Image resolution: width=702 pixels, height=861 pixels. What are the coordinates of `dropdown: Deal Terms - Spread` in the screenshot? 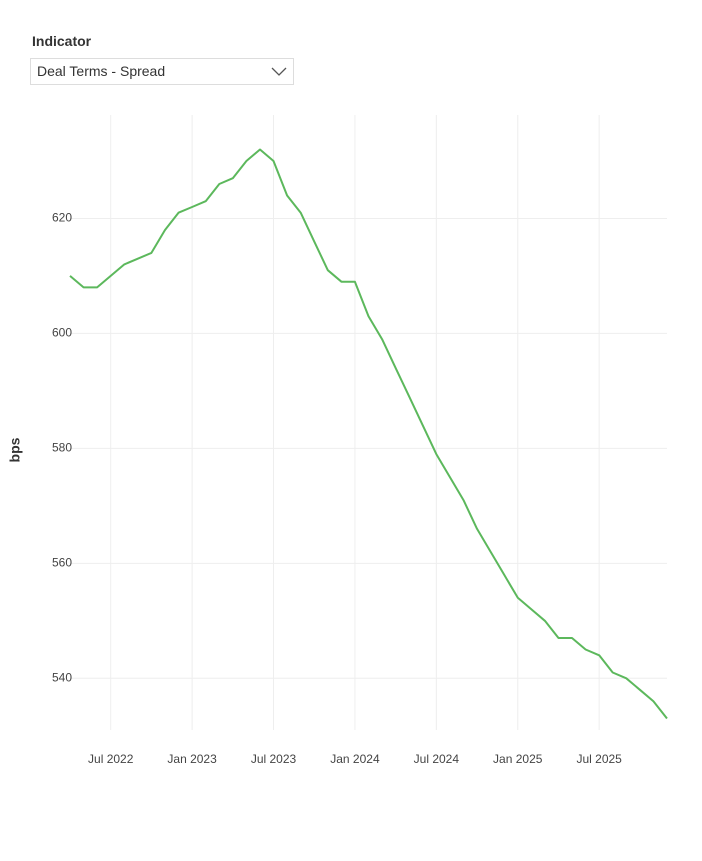 It's located at (162, 71).